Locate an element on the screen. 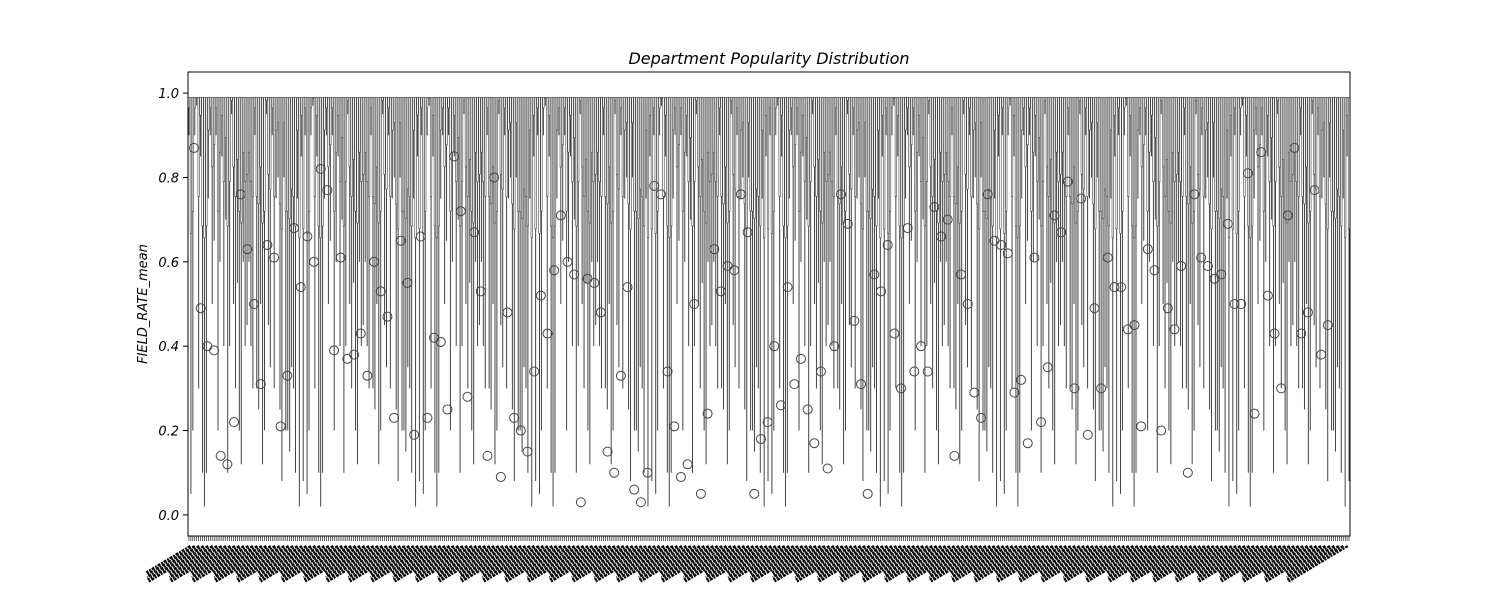 The image size is (1500, 600). y-tick-label: 0.8 is located at coordinates (168, 178).